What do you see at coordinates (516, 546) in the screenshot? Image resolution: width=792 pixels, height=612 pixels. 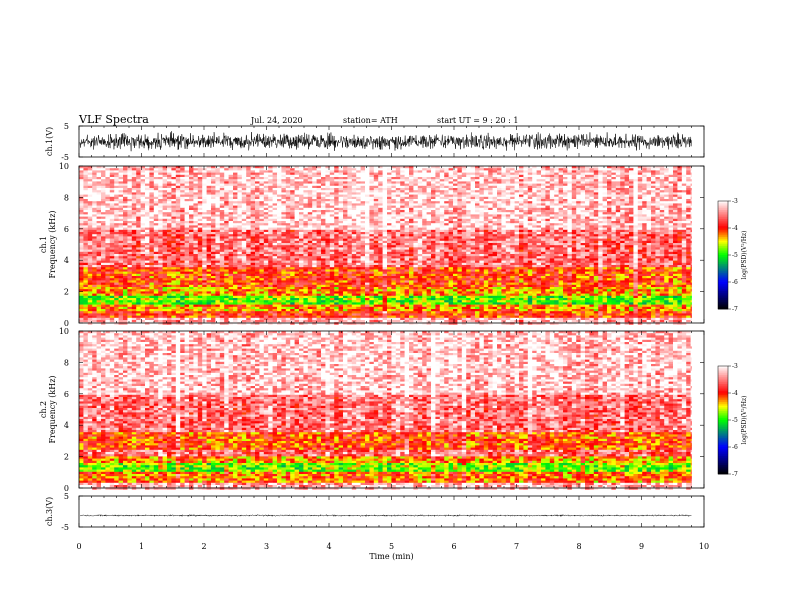 I see `x-tick-label: 7` at bounding box center [516, 546].